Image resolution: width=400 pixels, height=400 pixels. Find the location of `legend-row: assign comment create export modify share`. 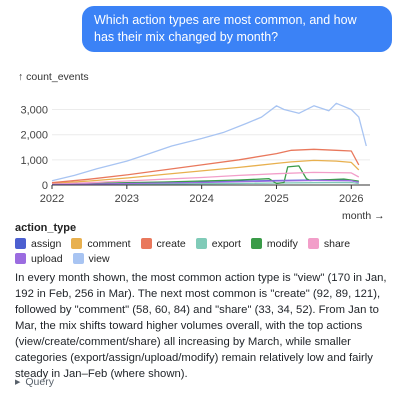

legend-row: assign comment create export modify share is located at coordinates (205, 243).